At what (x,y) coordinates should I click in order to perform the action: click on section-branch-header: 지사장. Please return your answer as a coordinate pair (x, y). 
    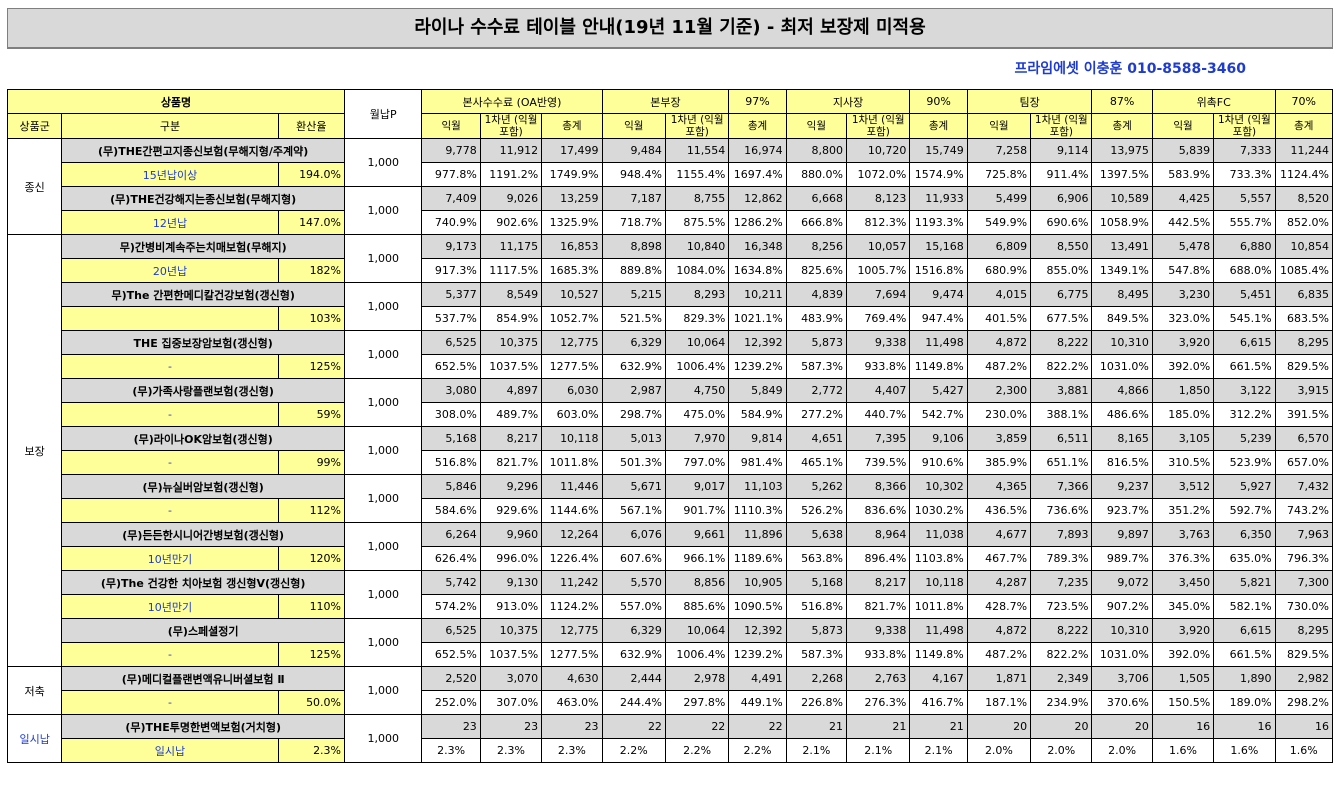
    Looking at the image, I should click on (848, 101).